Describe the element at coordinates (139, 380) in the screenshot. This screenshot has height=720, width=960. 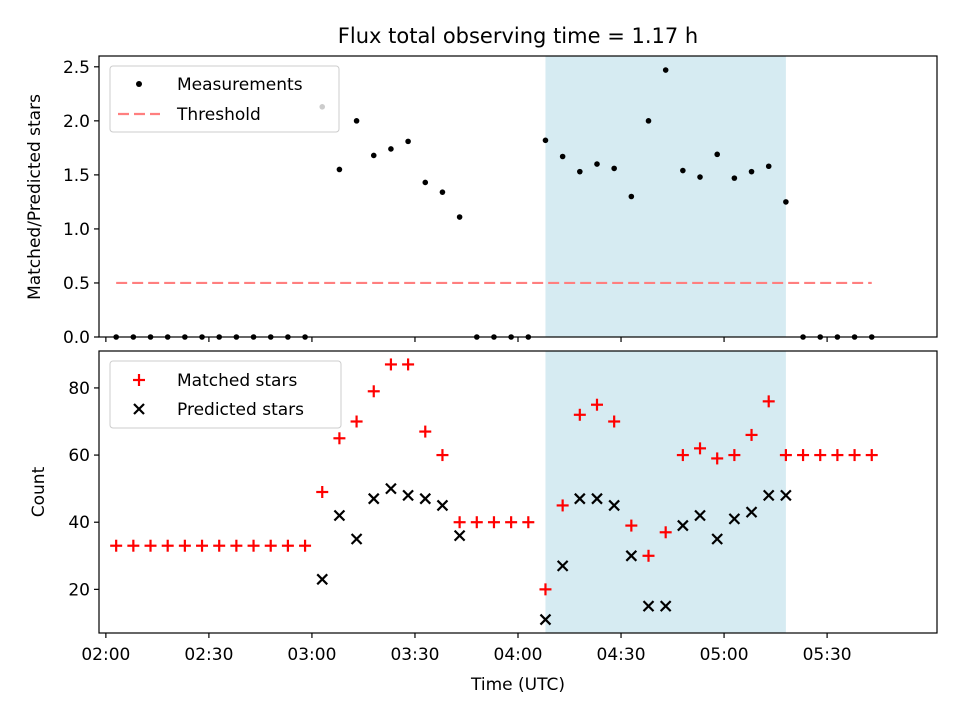
I see `legend-marker-matched` at that location.